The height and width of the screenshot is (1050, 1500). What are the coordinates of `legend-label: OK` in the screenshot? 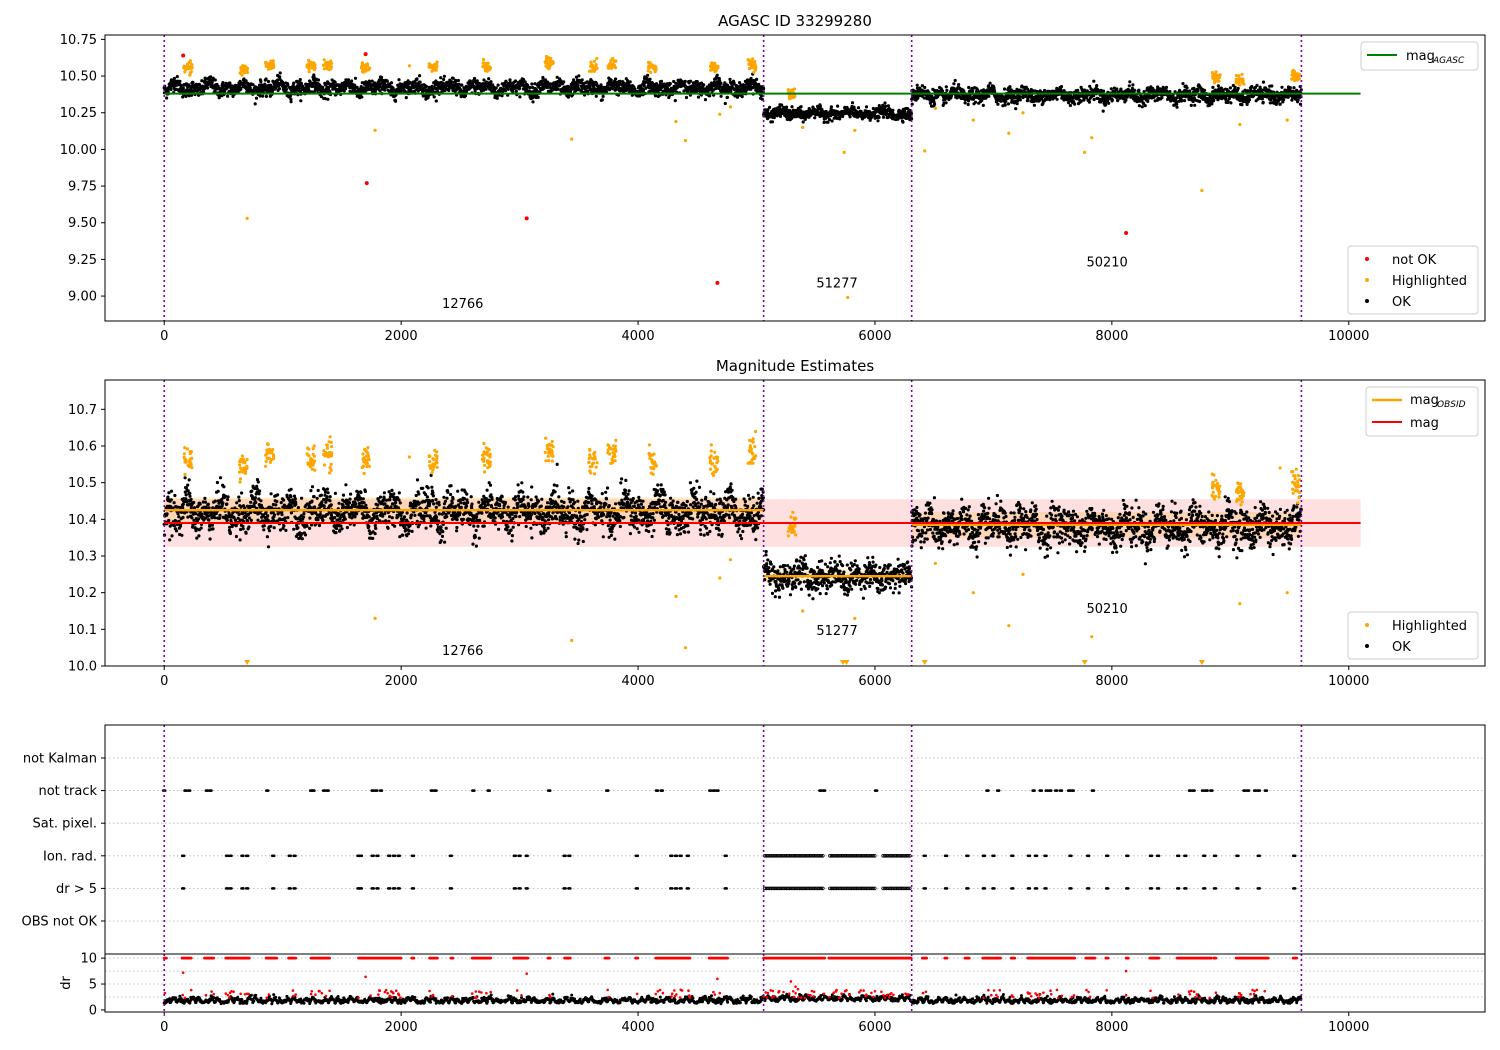 It's located at (1401, 302).